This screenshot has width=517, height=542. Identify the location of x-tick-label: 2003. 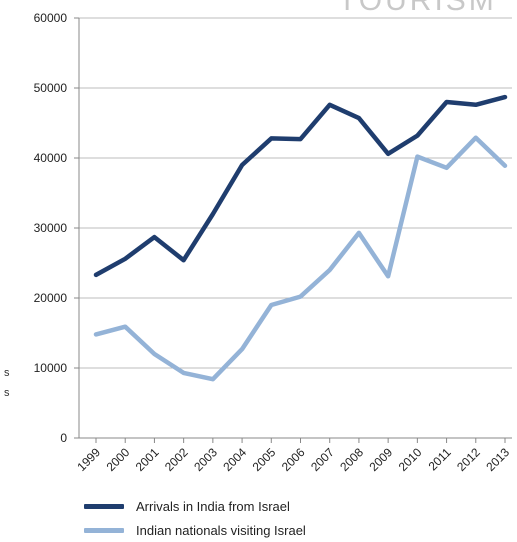
(205, 459).